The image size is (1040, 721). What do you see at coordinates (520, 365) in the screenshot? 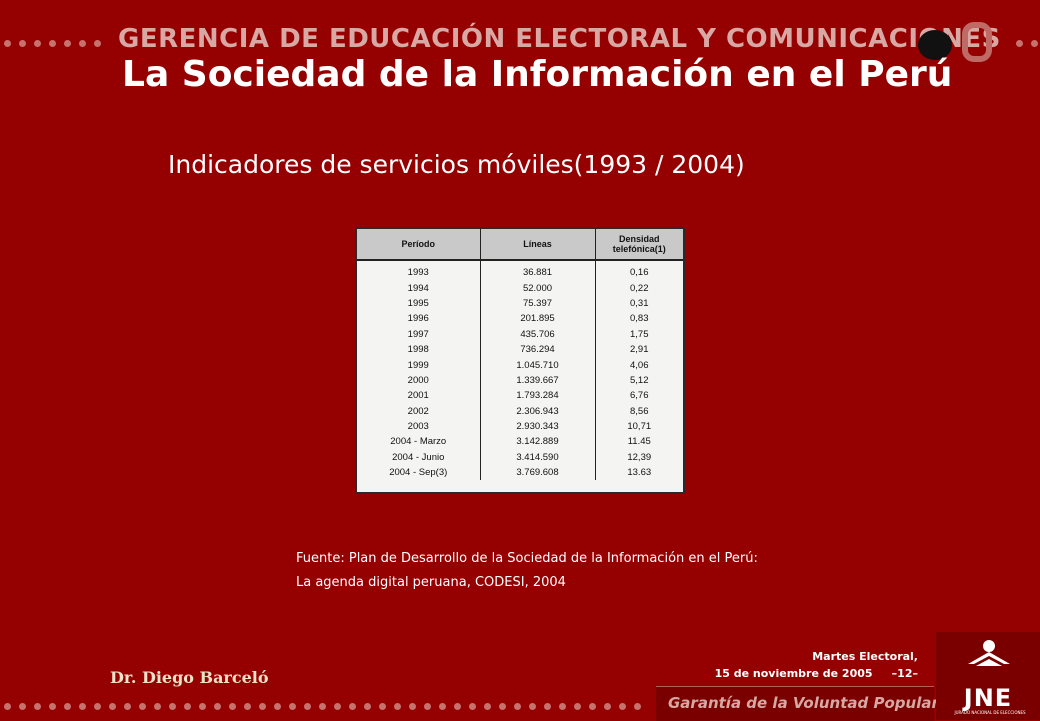
I see `table-row: 1999 1.045.710 4,06` at bounding box center [520, 365].